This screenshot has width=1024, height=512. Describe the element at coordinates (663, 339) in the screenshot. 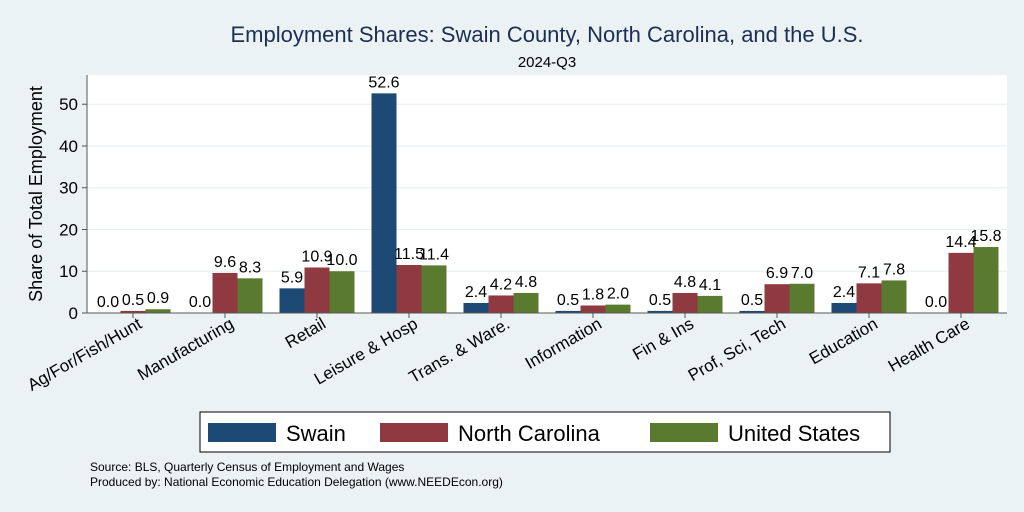

I see `x-tick-label: Fin & Ins` at that location.